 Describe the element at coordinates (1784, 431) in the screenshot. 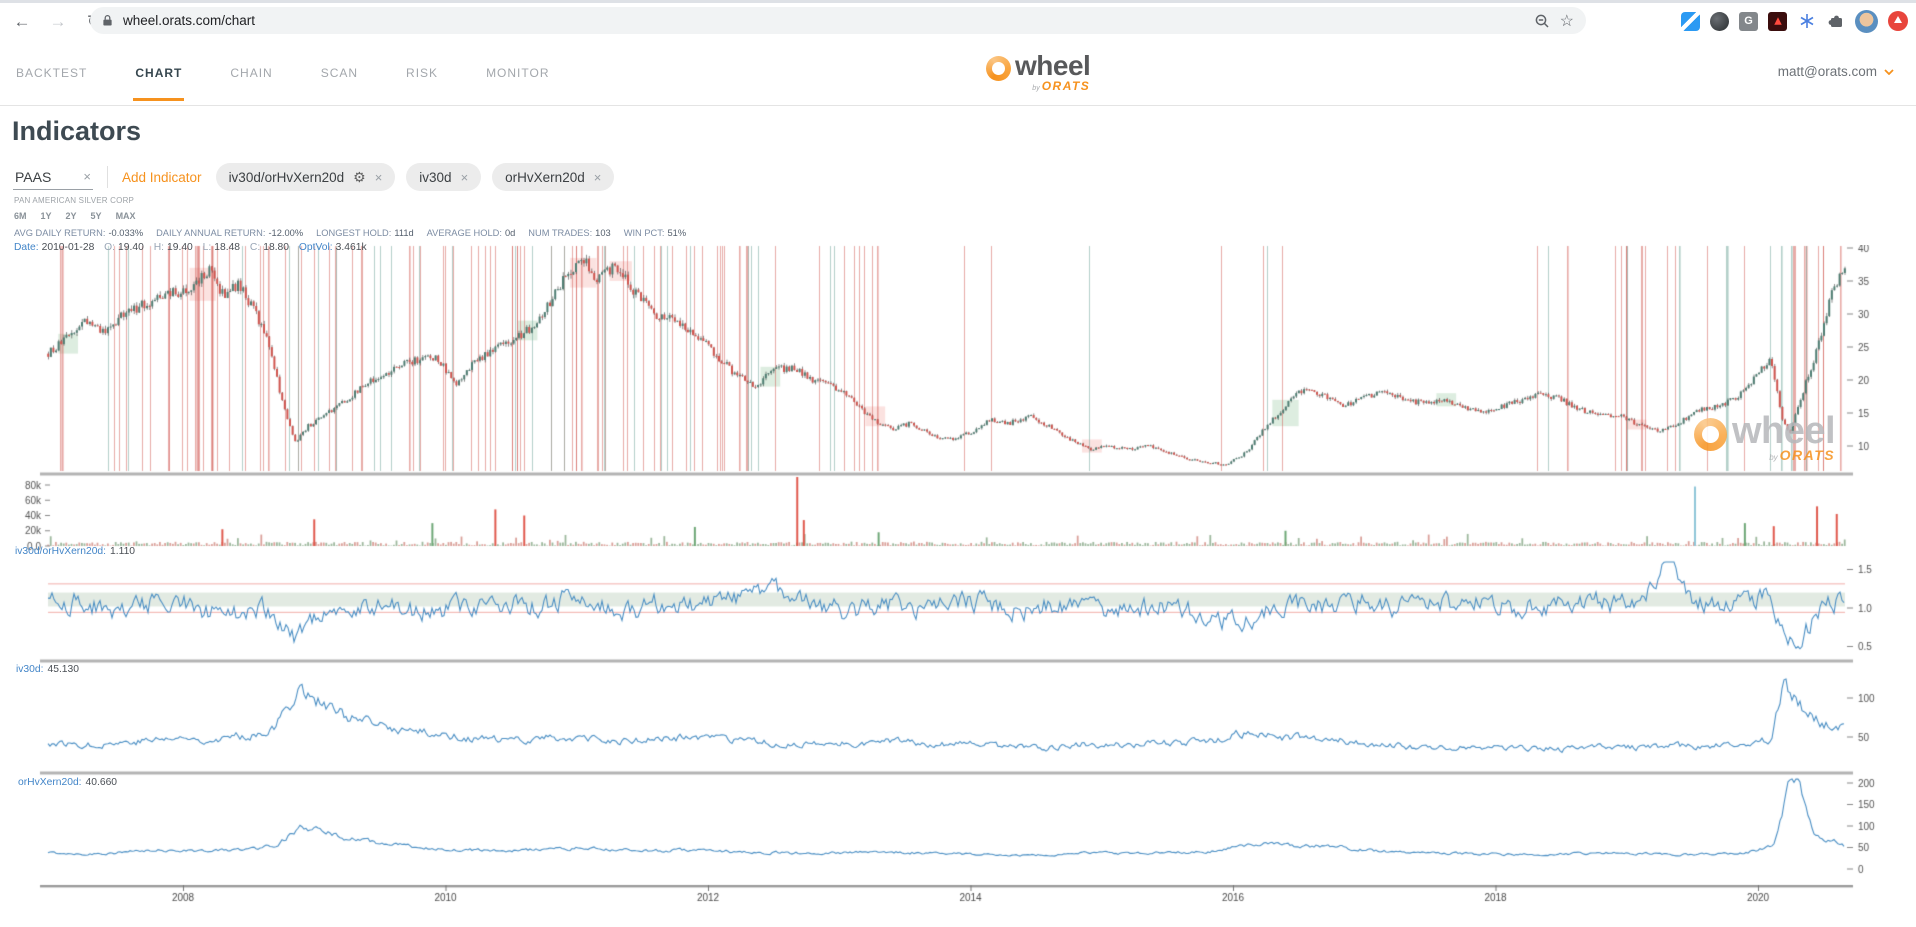

I see `watermark-brand-text: wheel` at that location.